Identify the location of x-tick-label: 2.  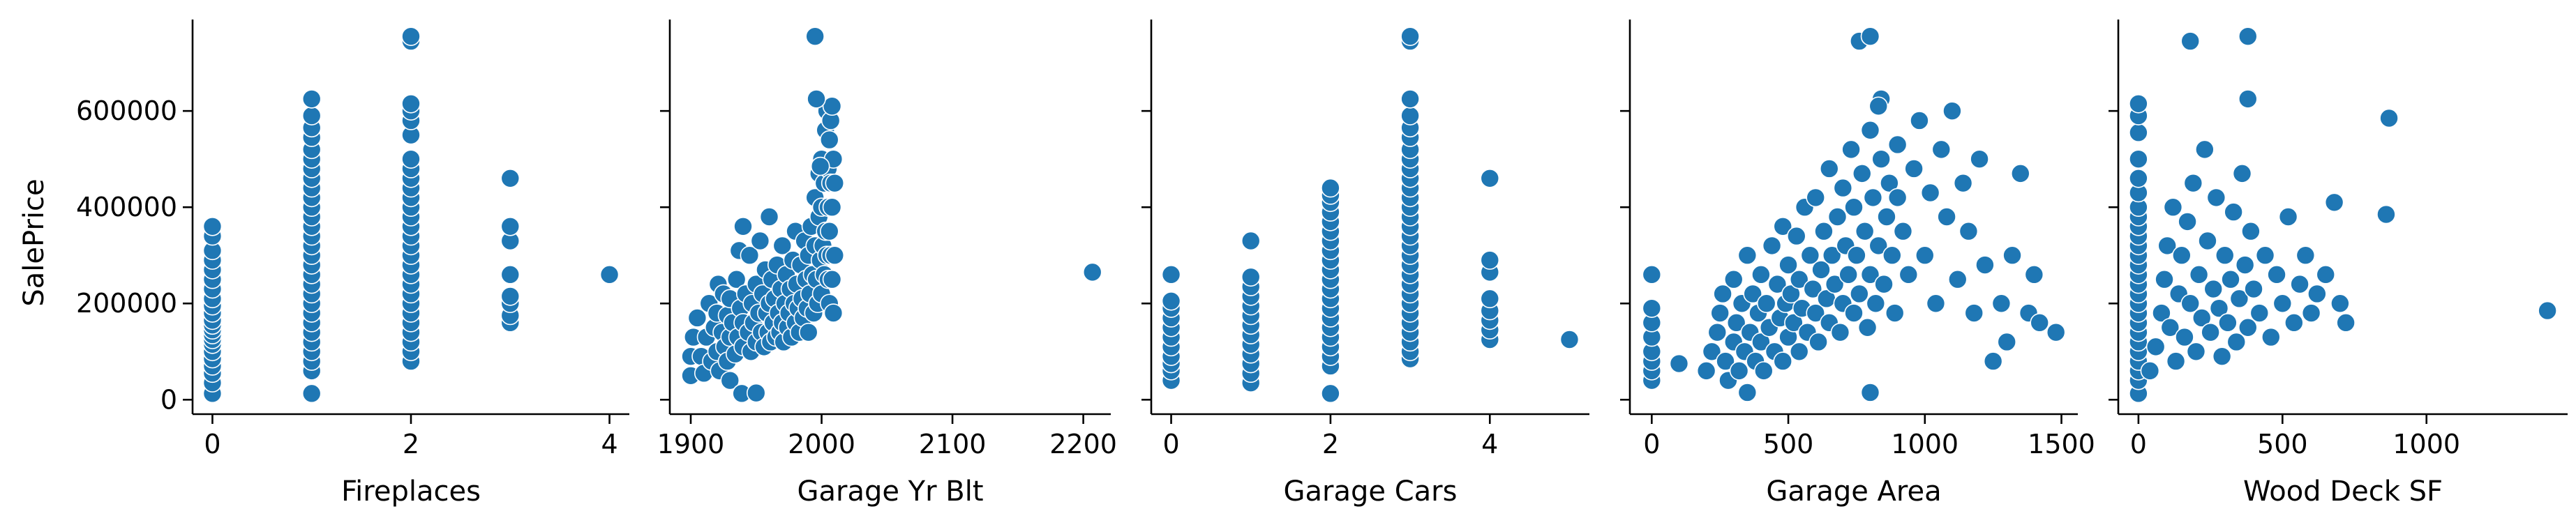
(411, 444).